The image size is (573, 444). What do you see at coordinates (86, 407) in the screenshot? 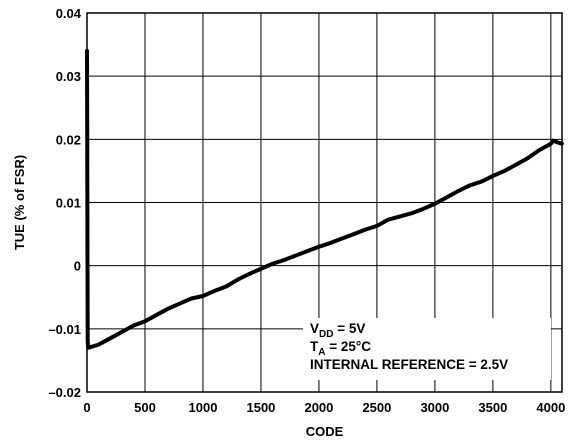
I see `x-tick-label: 0` at bounding box center [86, 407].